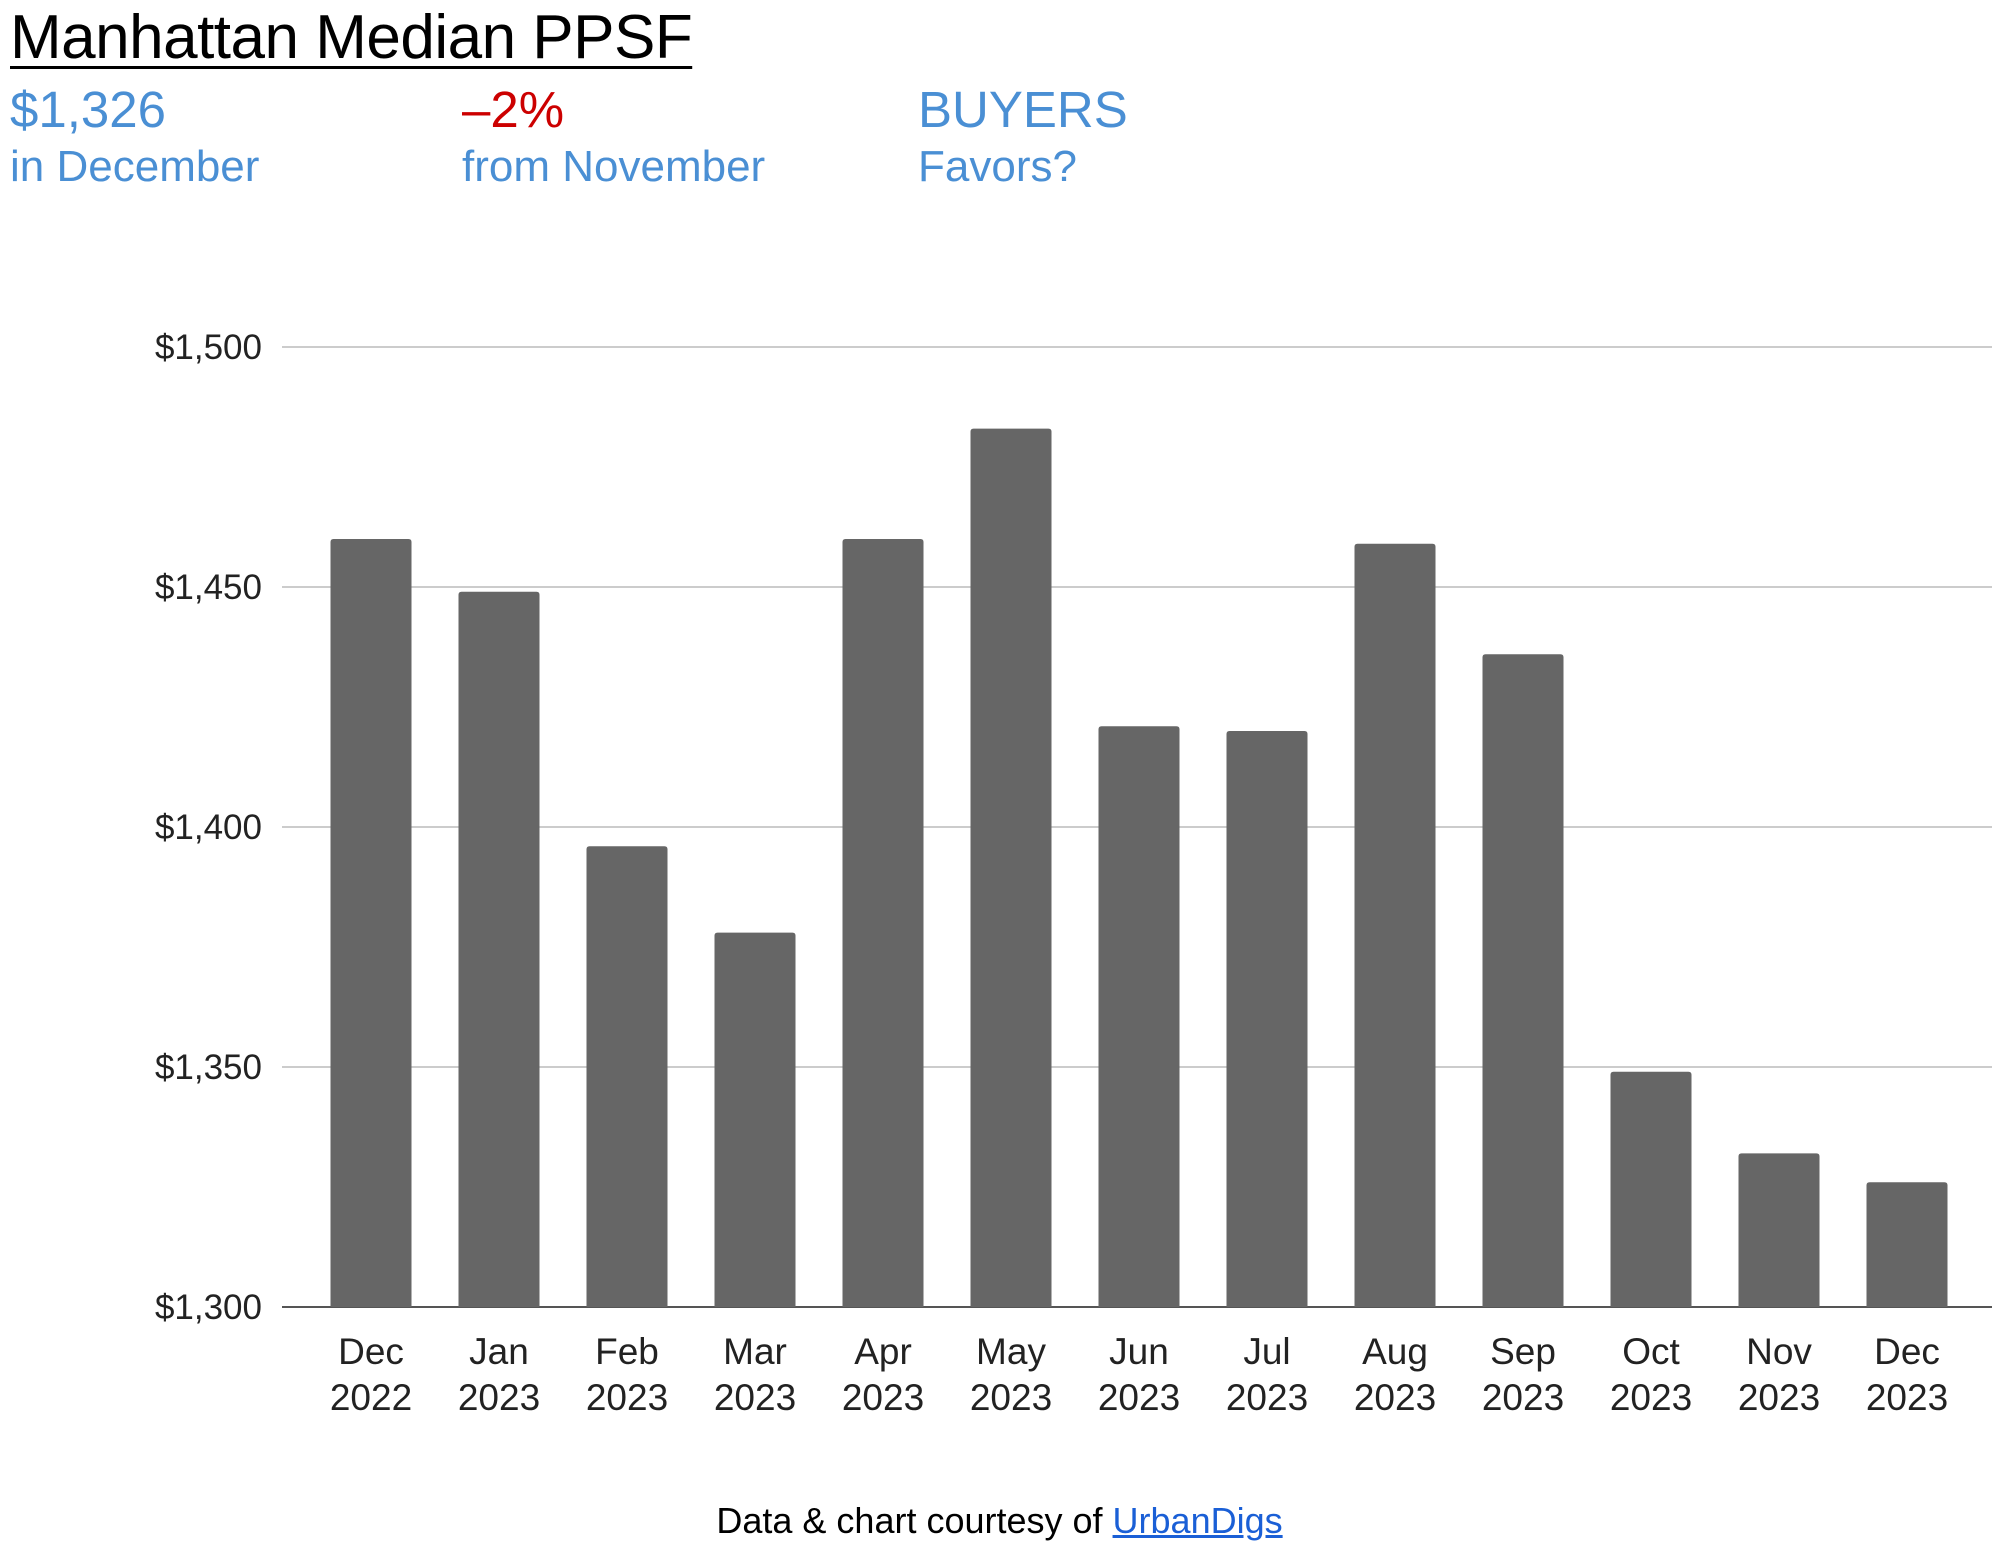  Describe the element at coordinates (1267, 1374) in the screenshot. I see `x-tick-label: Jul 2023` at that location.